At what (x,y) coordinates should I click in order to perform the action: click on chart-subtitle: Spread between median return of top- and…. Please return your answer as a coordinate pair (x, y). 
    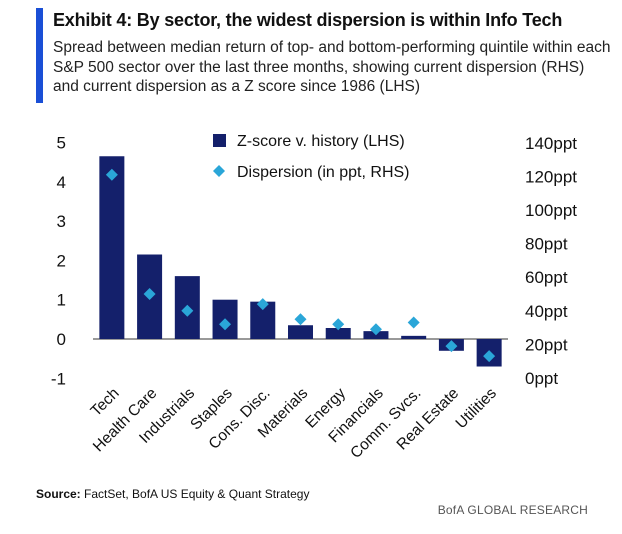
    Looking at the image, I should click on (332, 67).